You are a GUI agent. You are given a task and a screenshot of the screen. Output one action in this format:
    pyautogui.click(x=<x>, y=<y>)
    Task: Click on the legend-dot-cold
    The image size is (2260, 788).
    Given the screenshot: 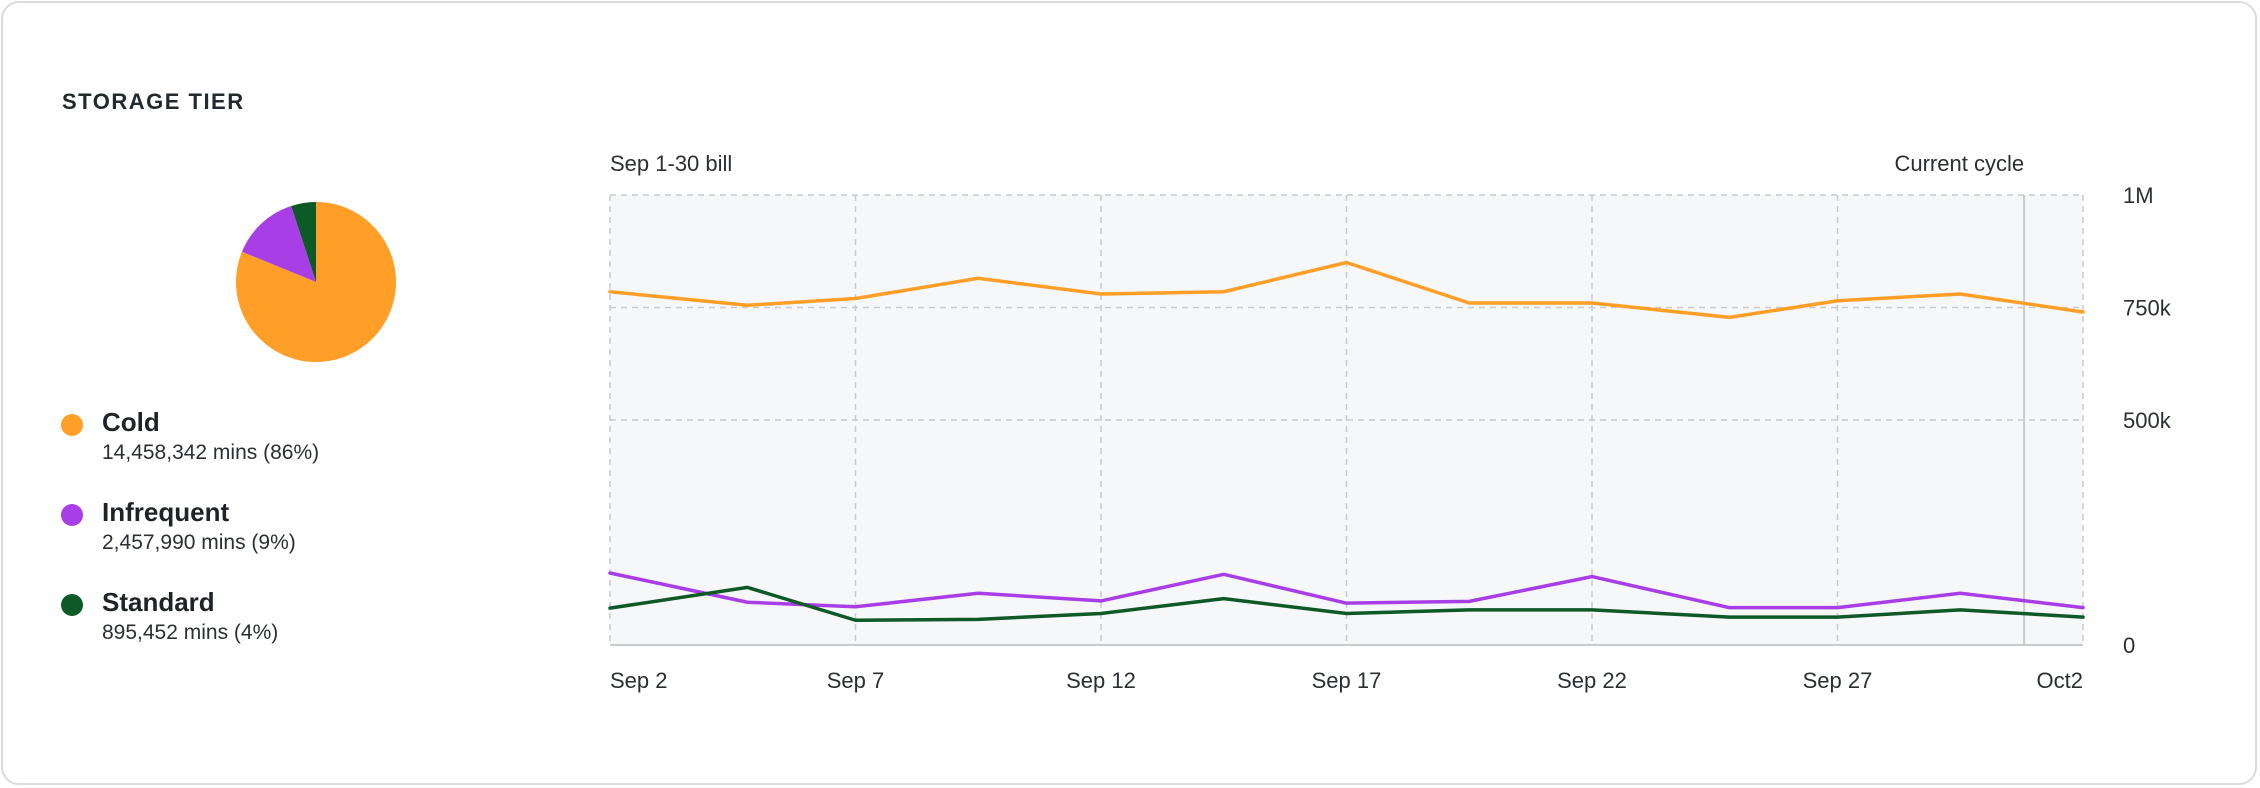 What is the action you would take?
    pyautogui.click(x=72, y=425)
    